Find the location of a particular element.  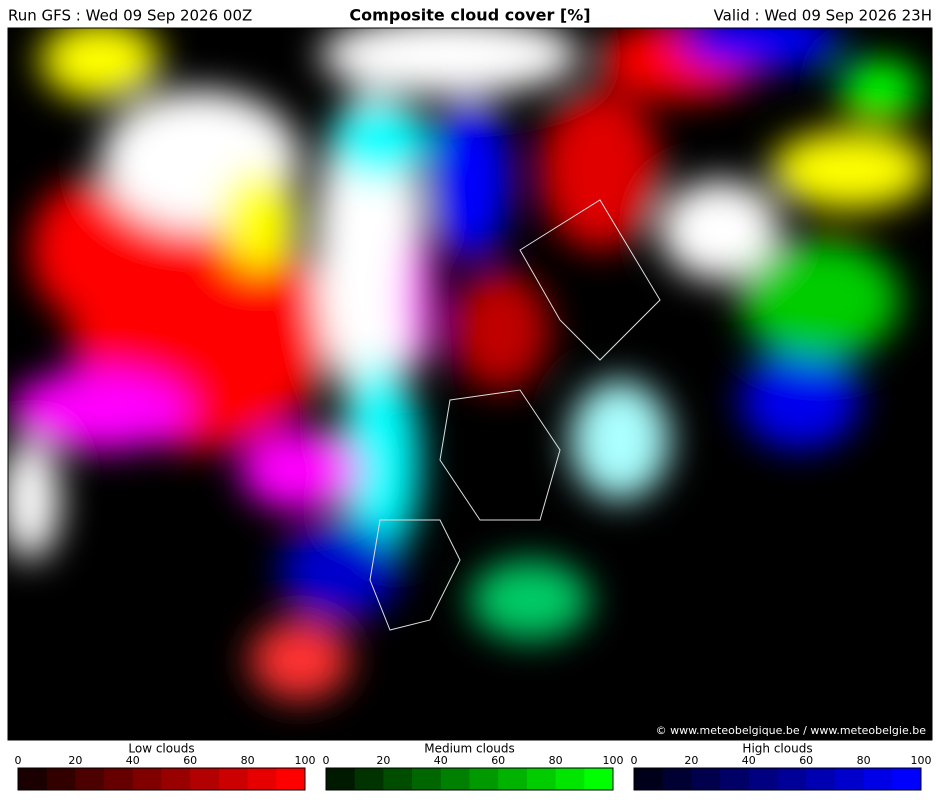

valid-label: Valid : Wed 09 Sep 2026 23H is located at coordinates (823, 16).